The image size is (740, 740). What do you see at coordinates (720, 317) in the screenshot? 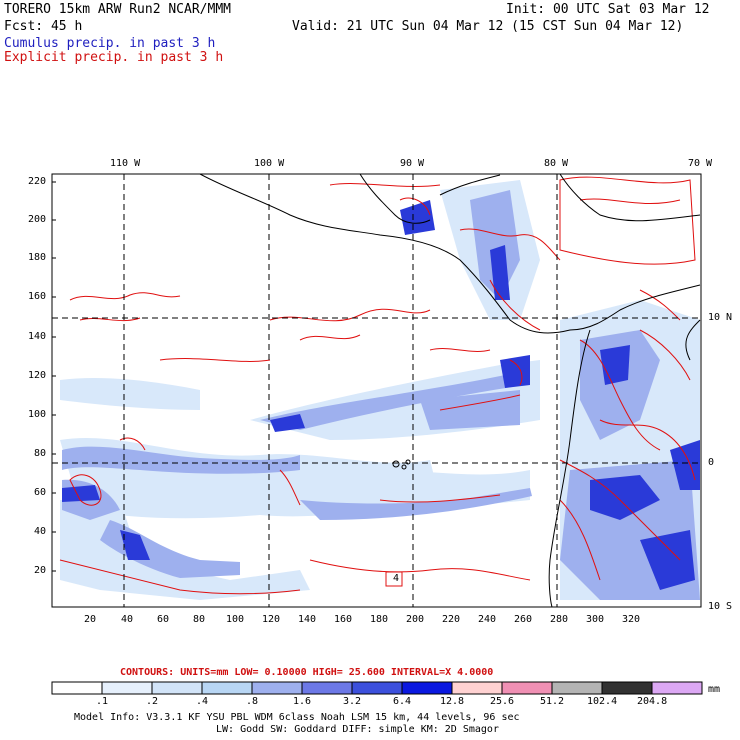
I see `lat-label-10n: 10 N` at bounding box center [720, 317].